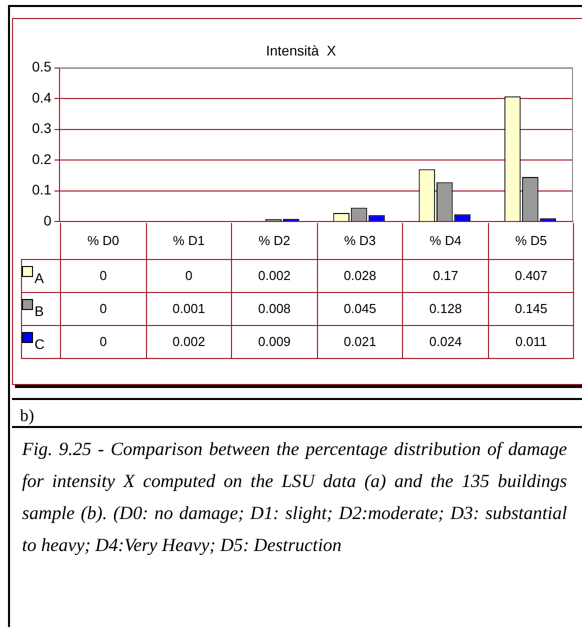  What do you see at coordinates (531, 241) in the screenshot?
I see `x-tick-label: % D5` at bounding box center [531, 241].